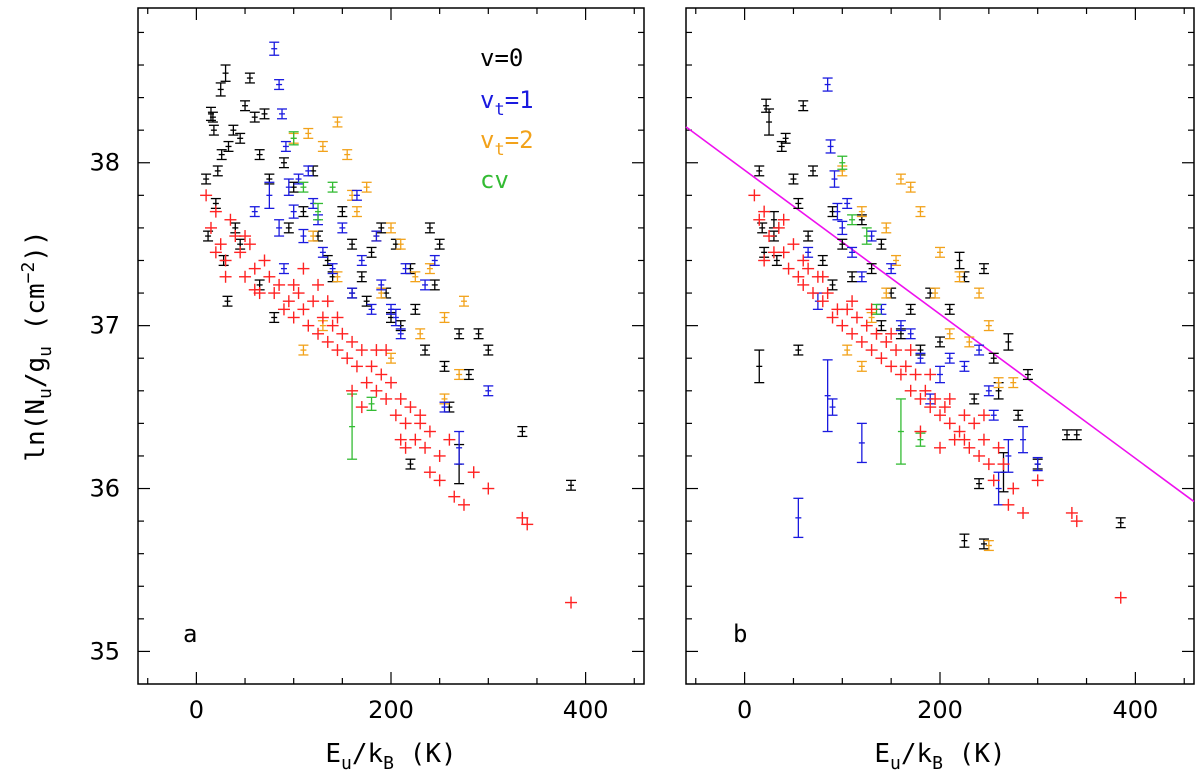 This screenshot has width=1200, height=784. Describe the element at coordinates (104, 163) in the screenshot. I see `y-tick-label: 38` at that location.